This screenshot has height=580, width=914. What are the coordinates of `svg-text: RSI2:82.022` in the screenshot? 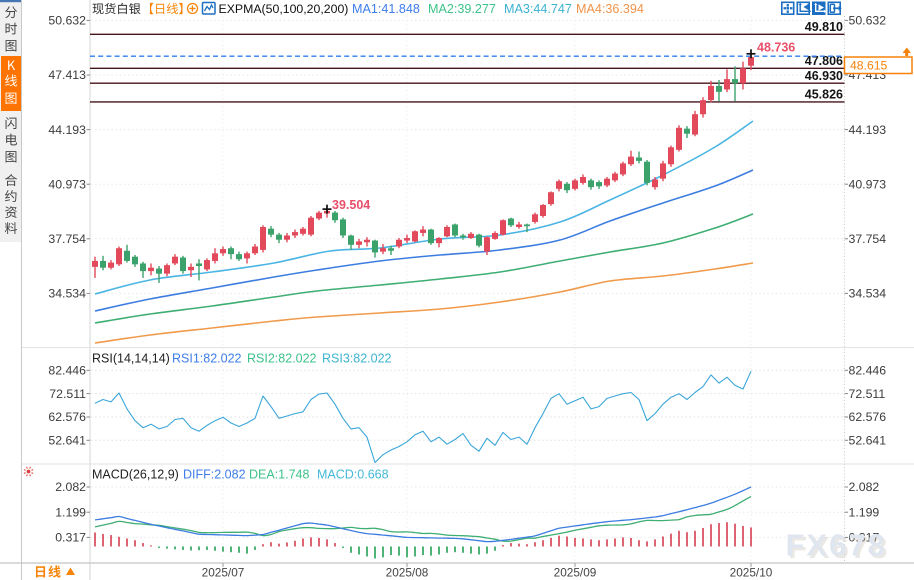 It's located at (282, 359).